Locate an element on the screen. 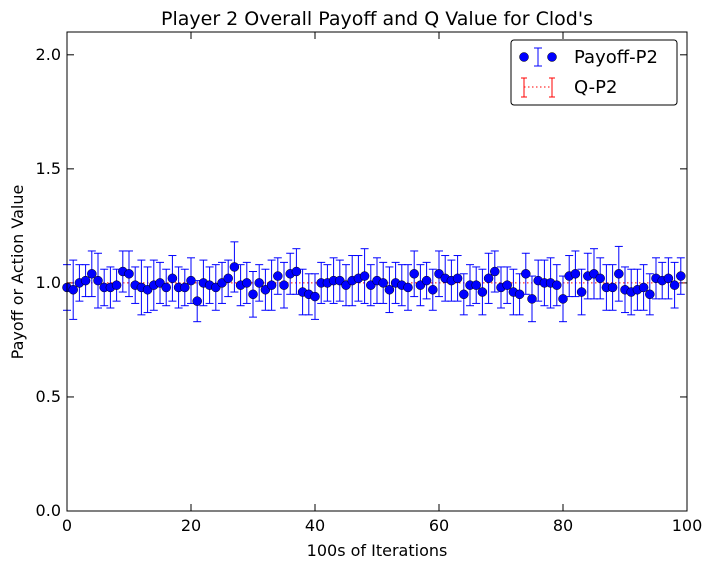 This screenshot has width=712, height=570. y-tick-labels: 0.0 0.5 1.0 1.5 2.0 is located at coordinates (48, 282).